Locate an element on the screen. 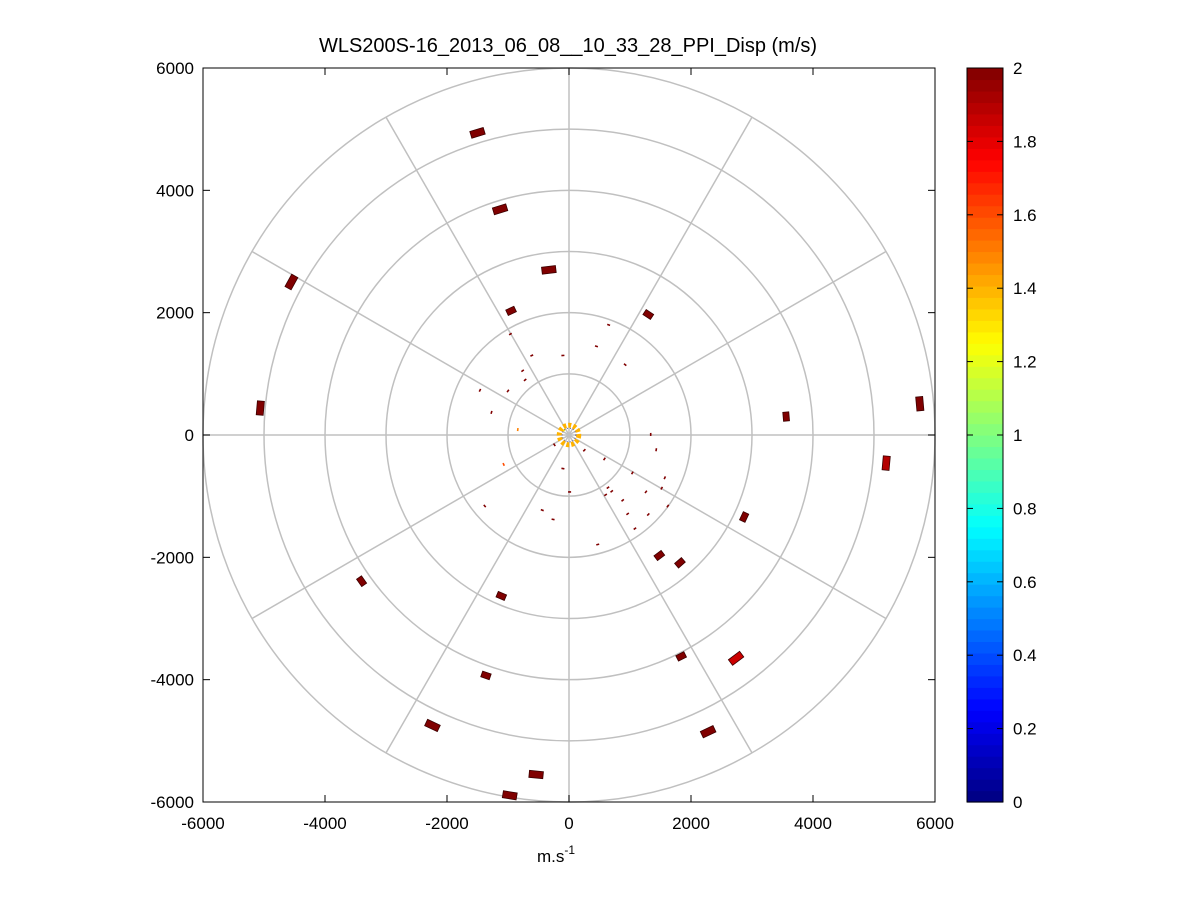 The height and width of the screenshot is (901, 1201). center-marker is located at coordinates (569, 435).